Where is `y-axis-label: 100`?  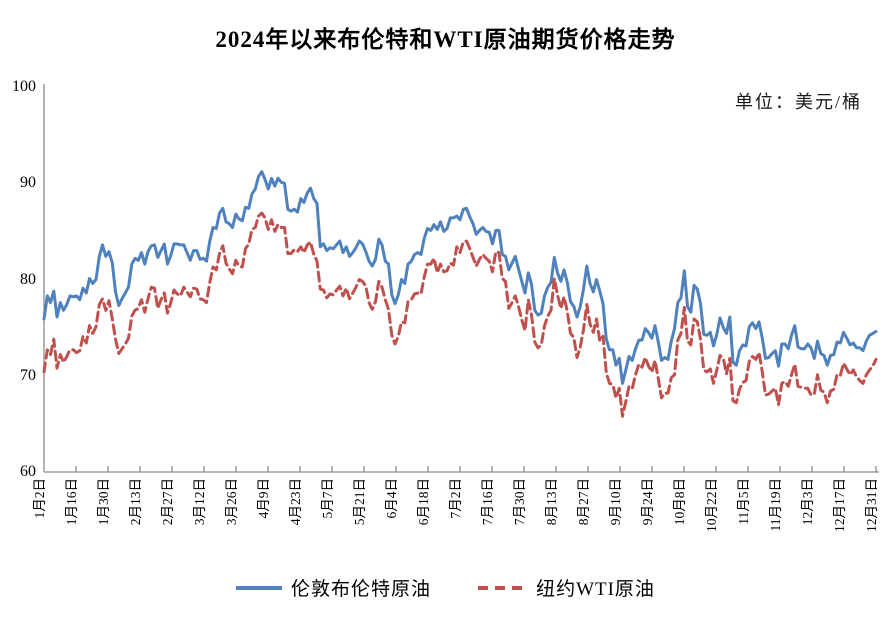
y-axis-label: 100 is located at coordinates (24, 86).